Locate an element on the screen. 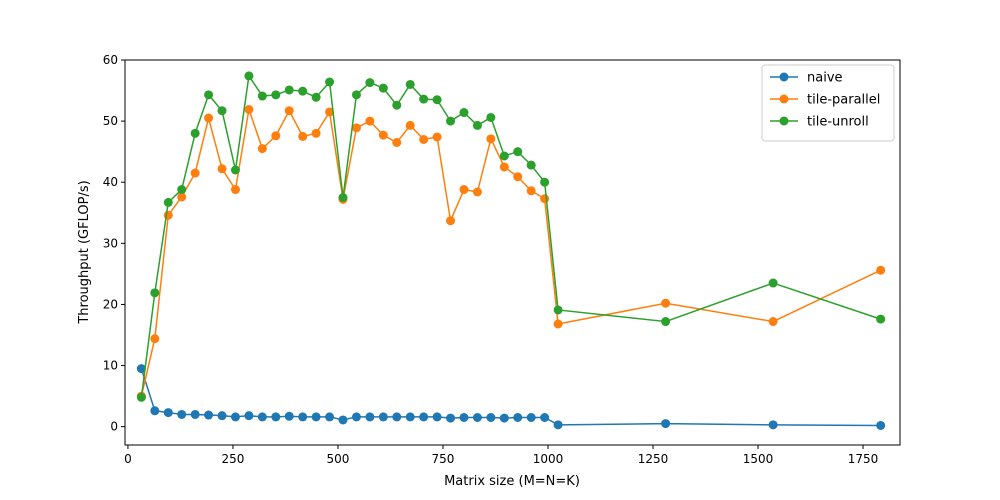  y-tick-label: 40 is located at coordinates (110, 182).